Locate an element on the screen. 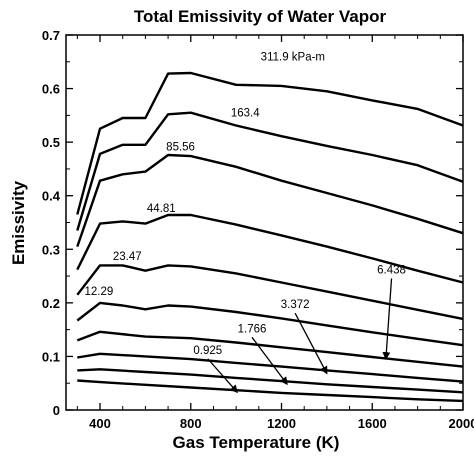 This screenshot has height=461, width=474. curve-label: 311.9 kPa-m is located at coordinates (293, 58).